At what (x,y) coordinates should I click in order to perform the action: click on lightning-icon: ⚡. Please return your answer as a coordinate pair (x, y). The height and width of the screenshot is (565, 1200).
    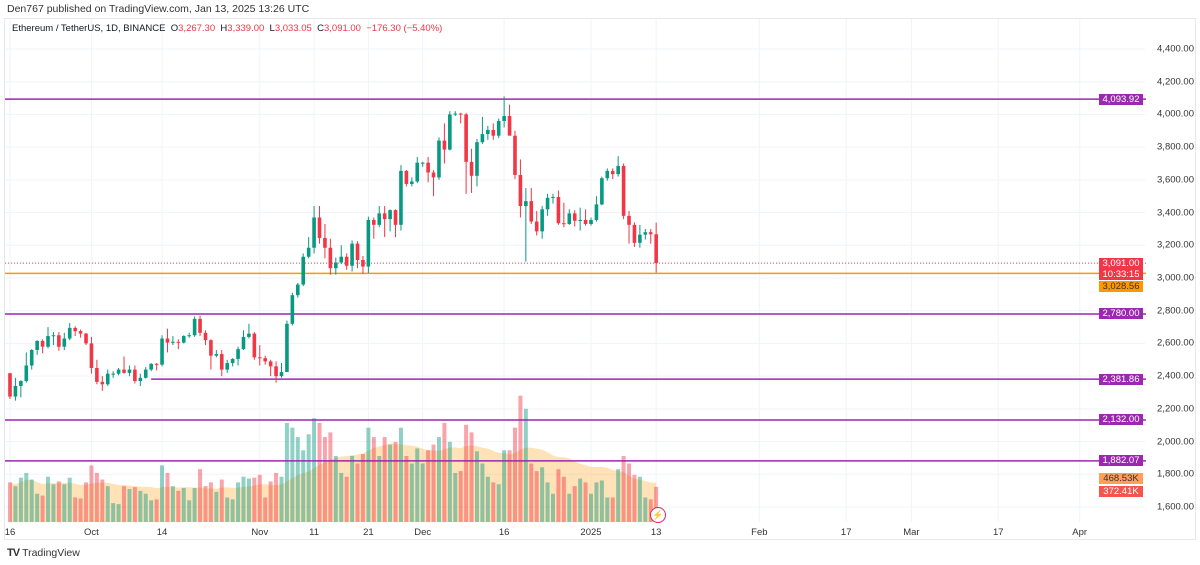
    Looking at the image, I should click on (658, 515).